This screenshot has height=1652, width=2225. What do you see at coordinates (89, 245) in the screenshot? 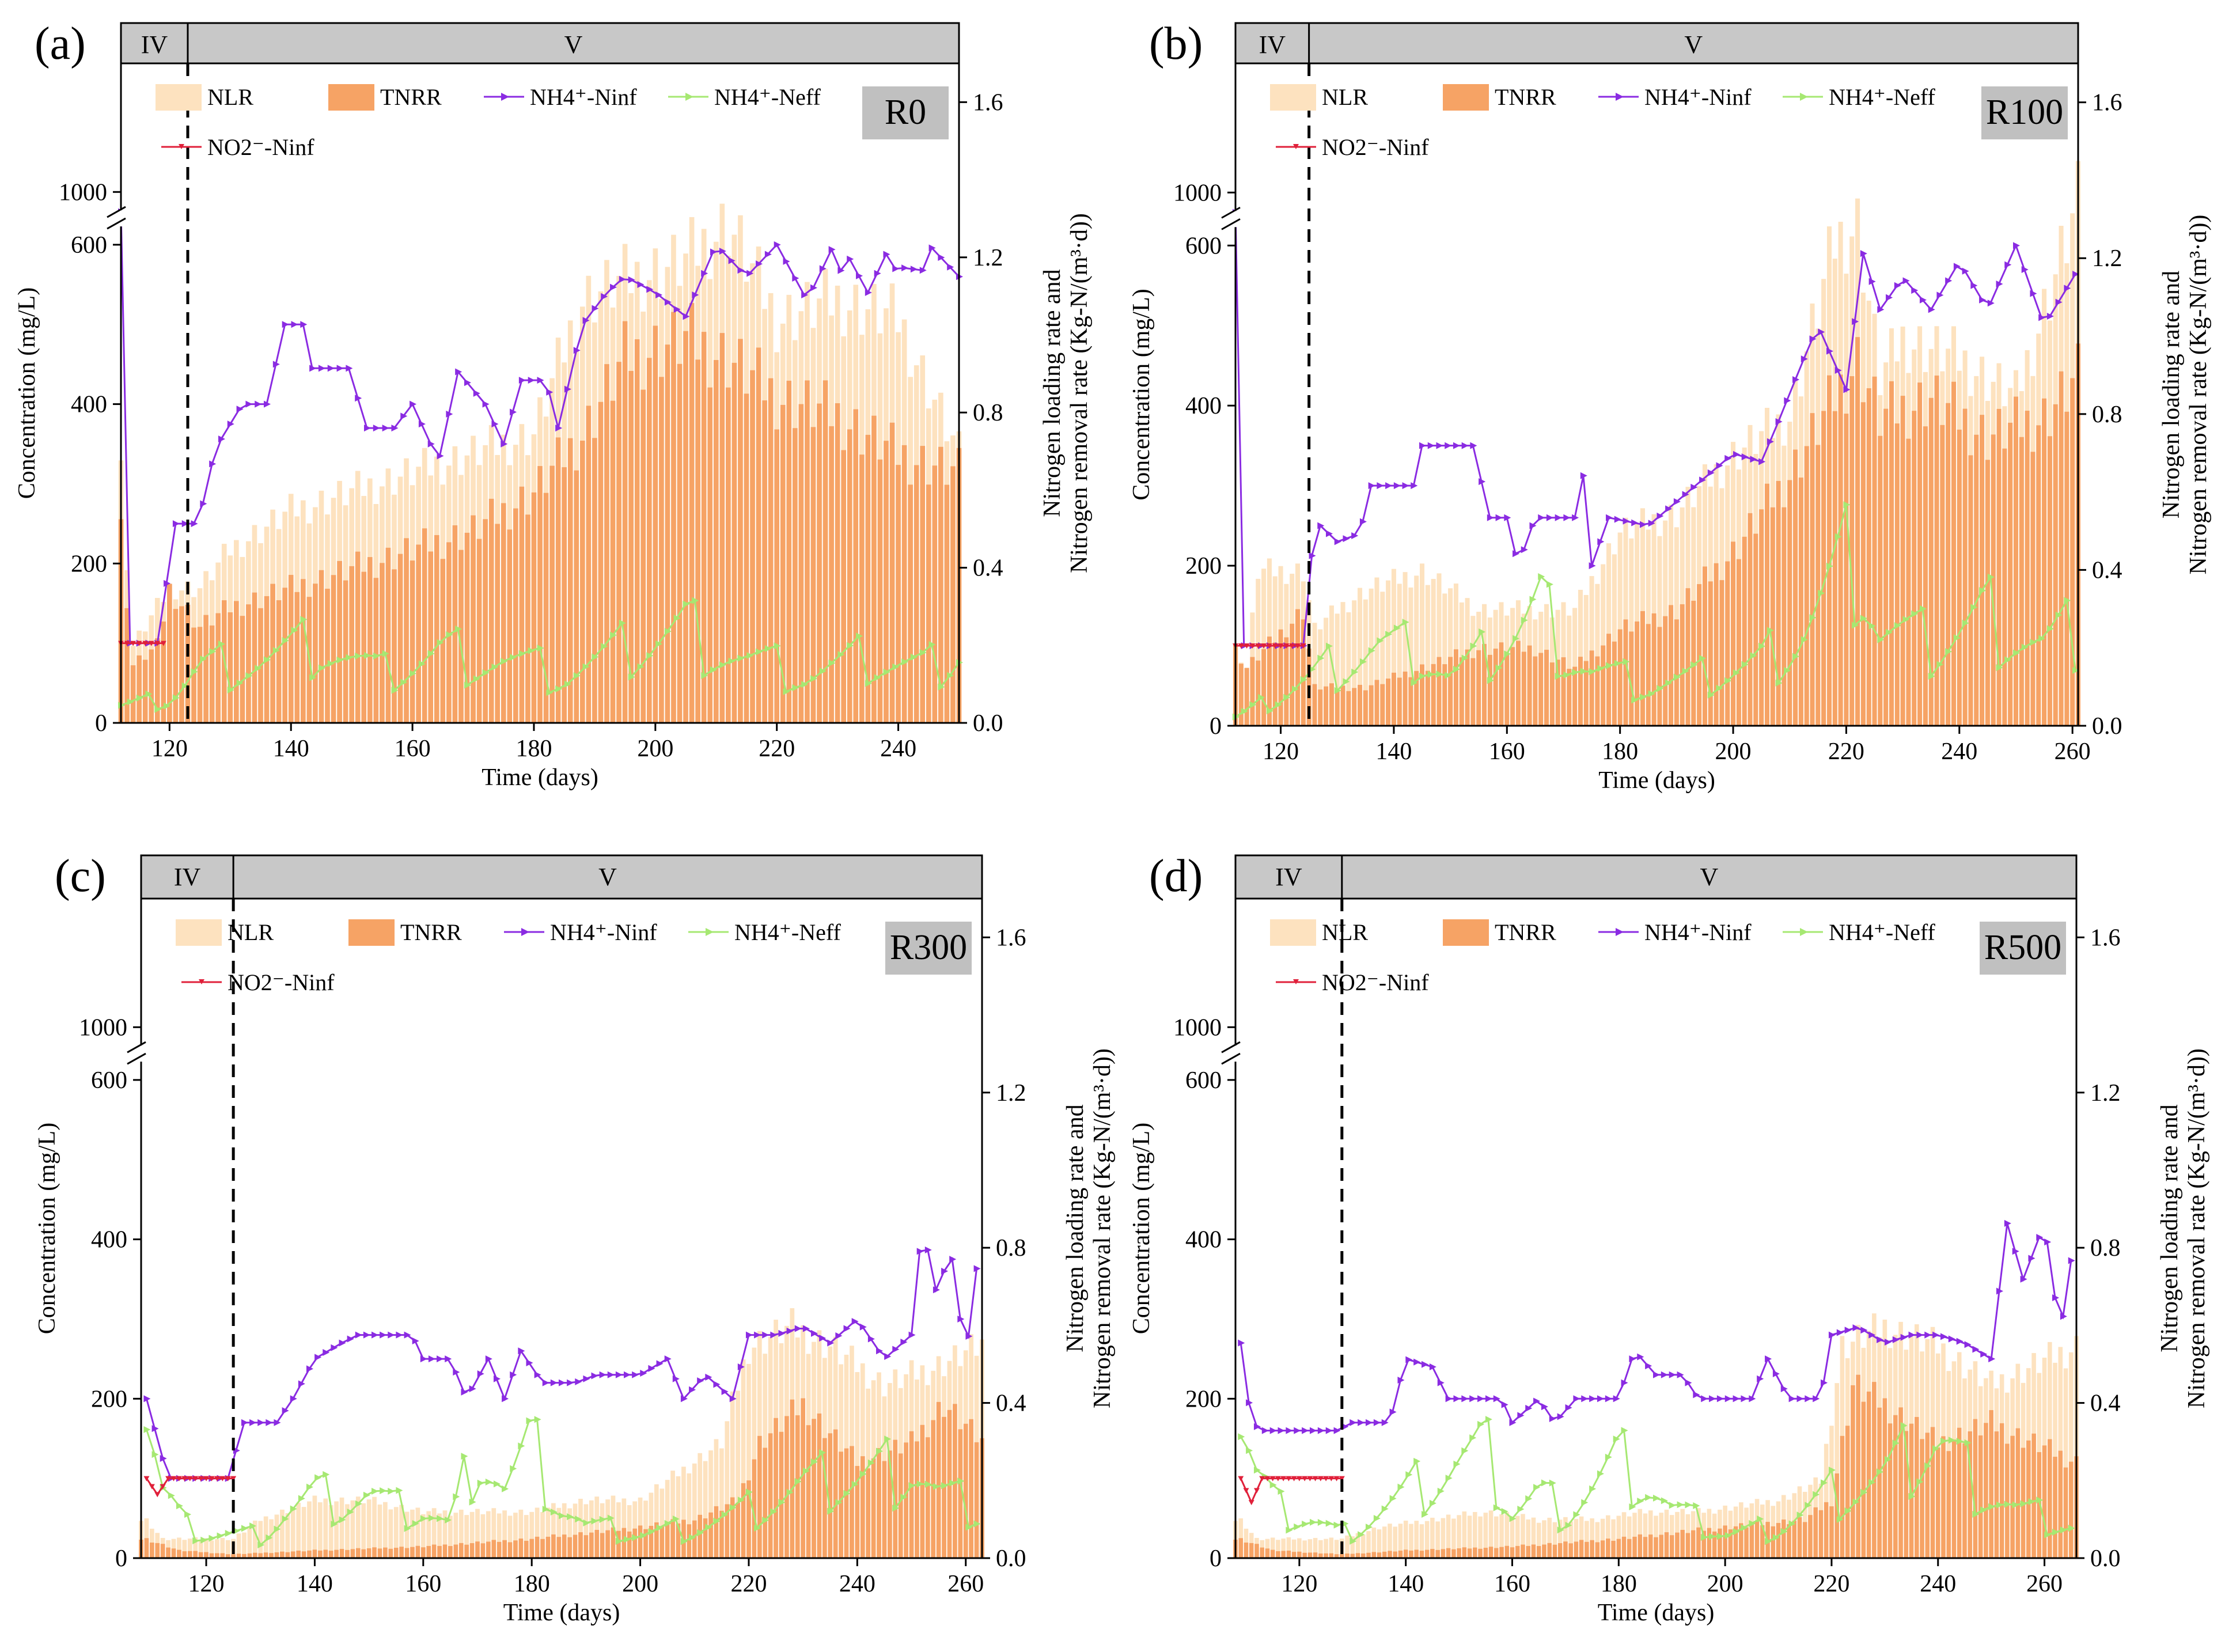
I see `y-left-tick-label: 600` at bounding box center [89, 245].